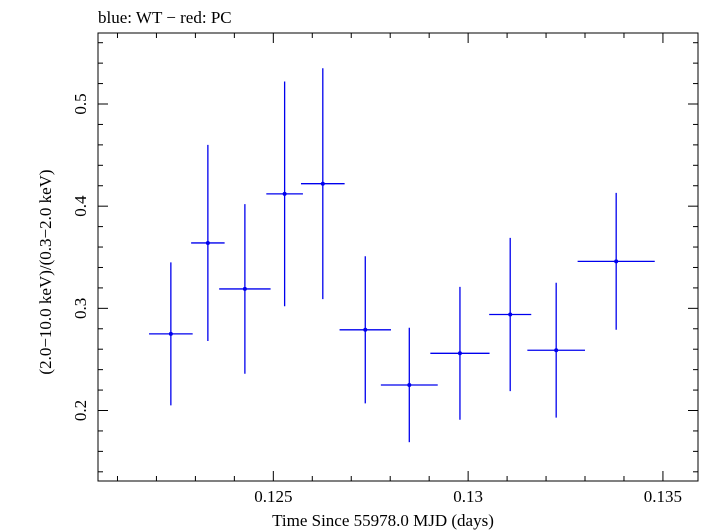 The width and height of the screenshot is (705, 532). Describe the element at coordinates (80, 103) in the screenshot. I see `y-tick-label: 0.5` at that location.